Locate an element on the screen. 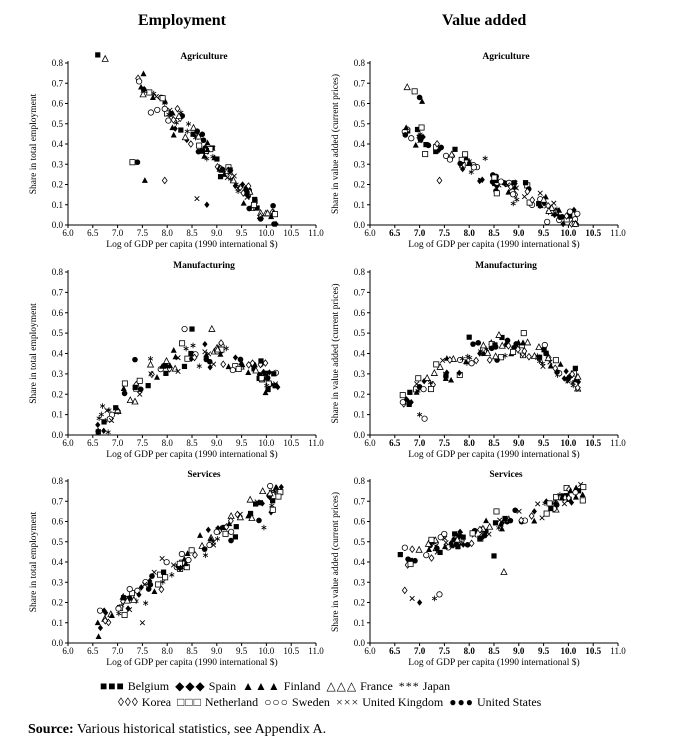 The image size is (688, 745). y-tick-label: 0.3 is located at coordinates (58, 374).